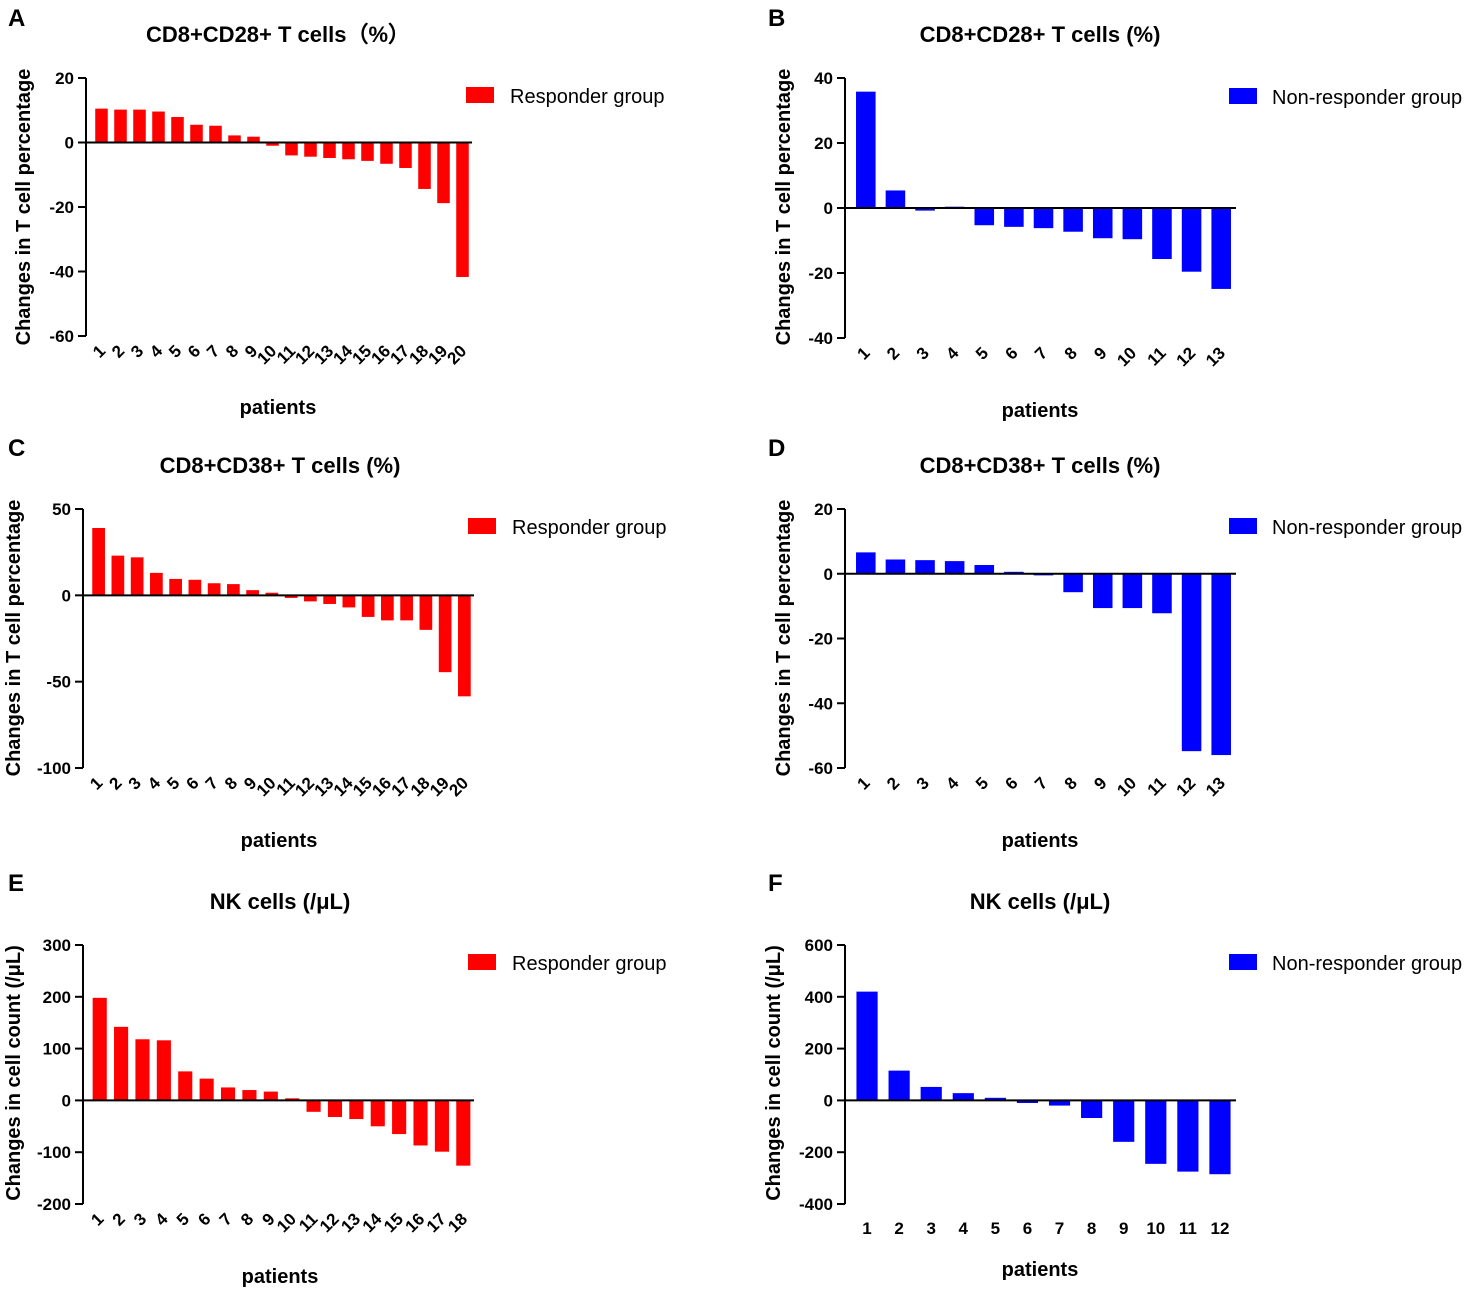 The width and height of the screenshot is (1476, 1289). Describe the element at coordinates (1123, 1228) in the screenshot. I see `panel-f-x-tick-label-9: 9` at that location.